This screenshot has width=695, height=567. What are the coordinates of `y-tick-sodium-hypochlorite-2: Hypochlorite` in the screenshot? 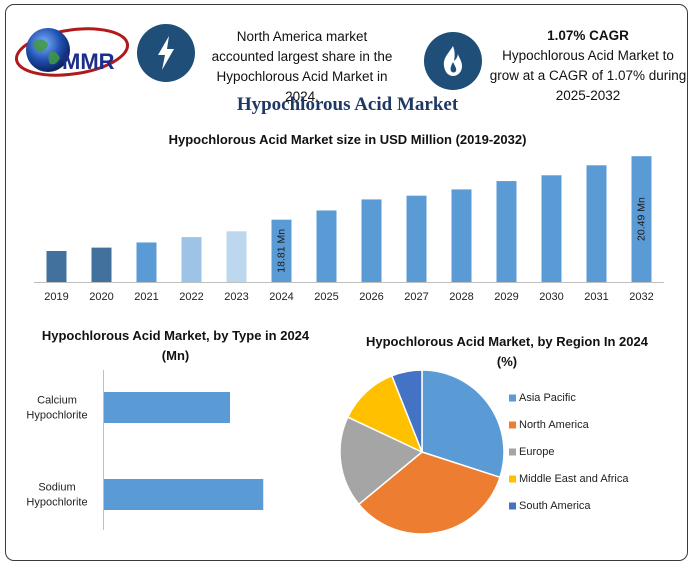 It's located at (56, 502).